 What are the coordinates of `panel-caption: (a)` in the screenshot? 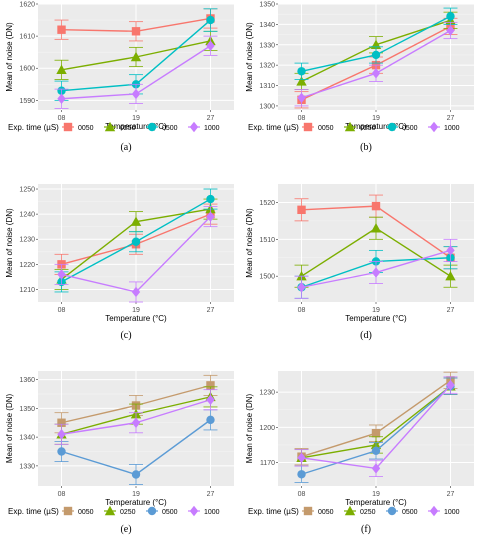 It's located at (125, 147).